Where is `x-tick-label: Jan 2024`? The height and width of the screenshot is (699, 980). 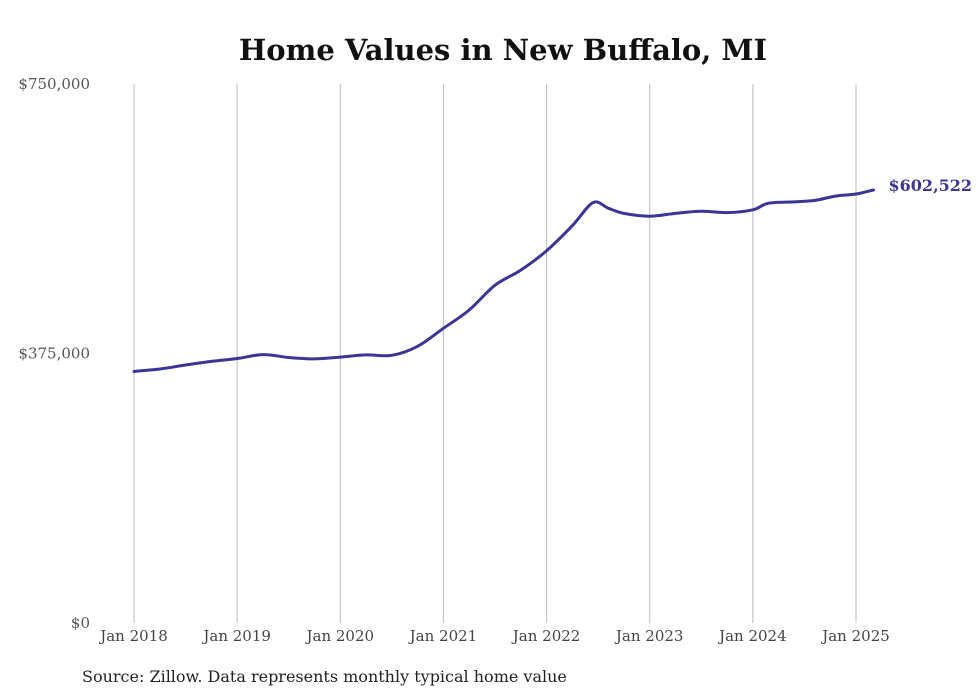
x-tick-label: Jan 2024 is located at coordinates (752, 636).